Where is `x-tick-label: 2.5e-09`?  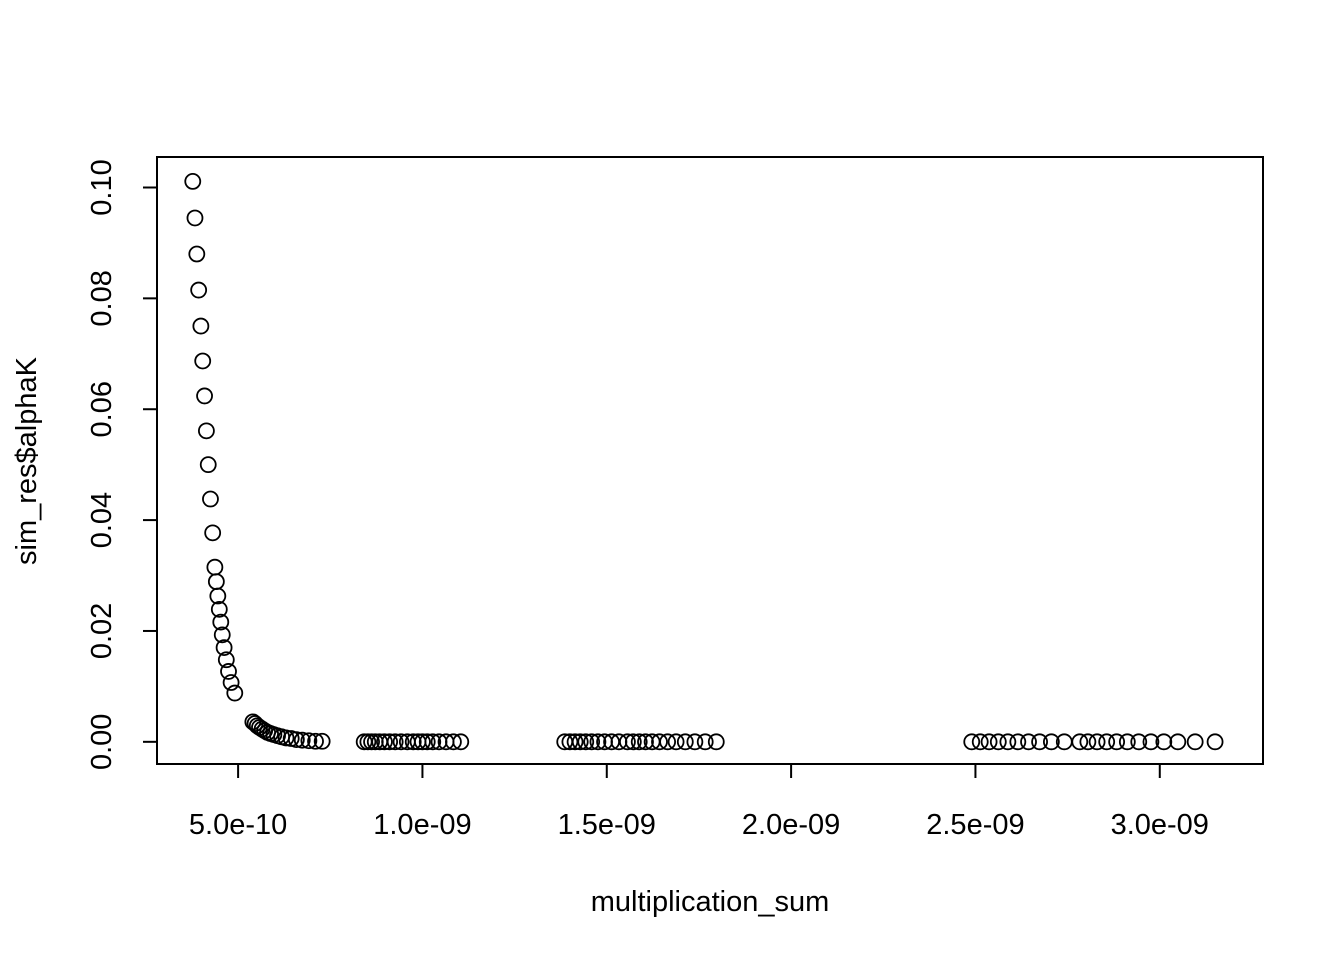 x-tick-label: 2.5e-09 is located at coordinates (975, 825).